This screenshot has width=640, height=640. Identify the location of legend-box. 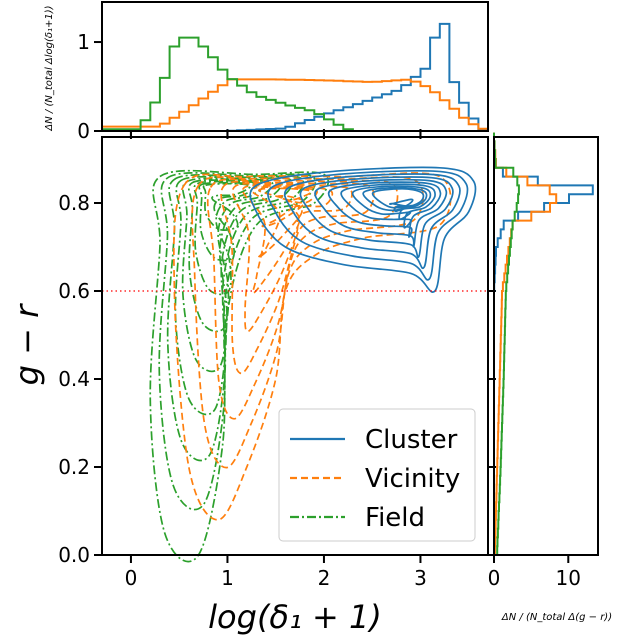
(377, 475).